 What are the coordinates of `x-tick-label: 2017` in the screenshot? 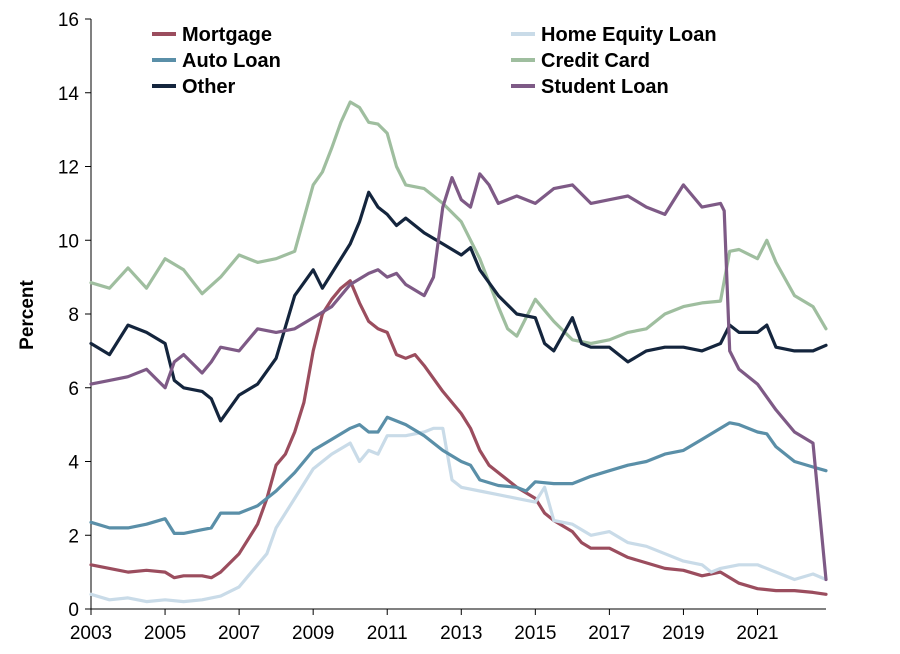 It's located at (609, 633).